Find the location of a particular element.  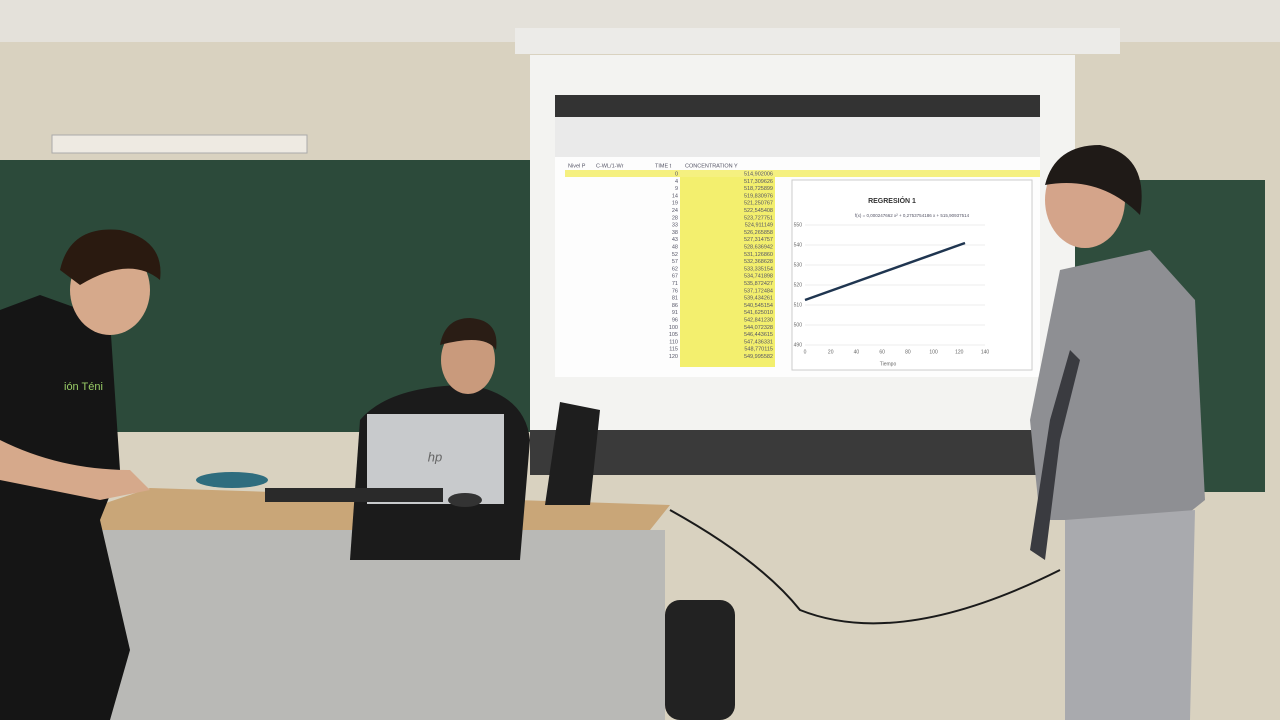

x-tick-label: 0 is located at coordinates (805, 352).